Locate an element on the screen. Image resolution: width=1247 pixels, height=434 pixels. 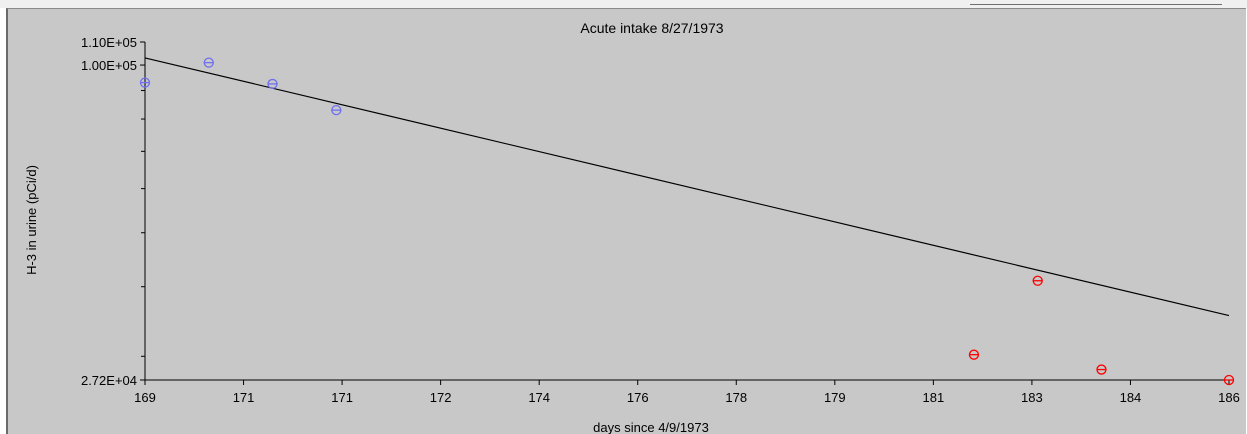
x-tick-label: 179 is located at coordinates (835, 397).